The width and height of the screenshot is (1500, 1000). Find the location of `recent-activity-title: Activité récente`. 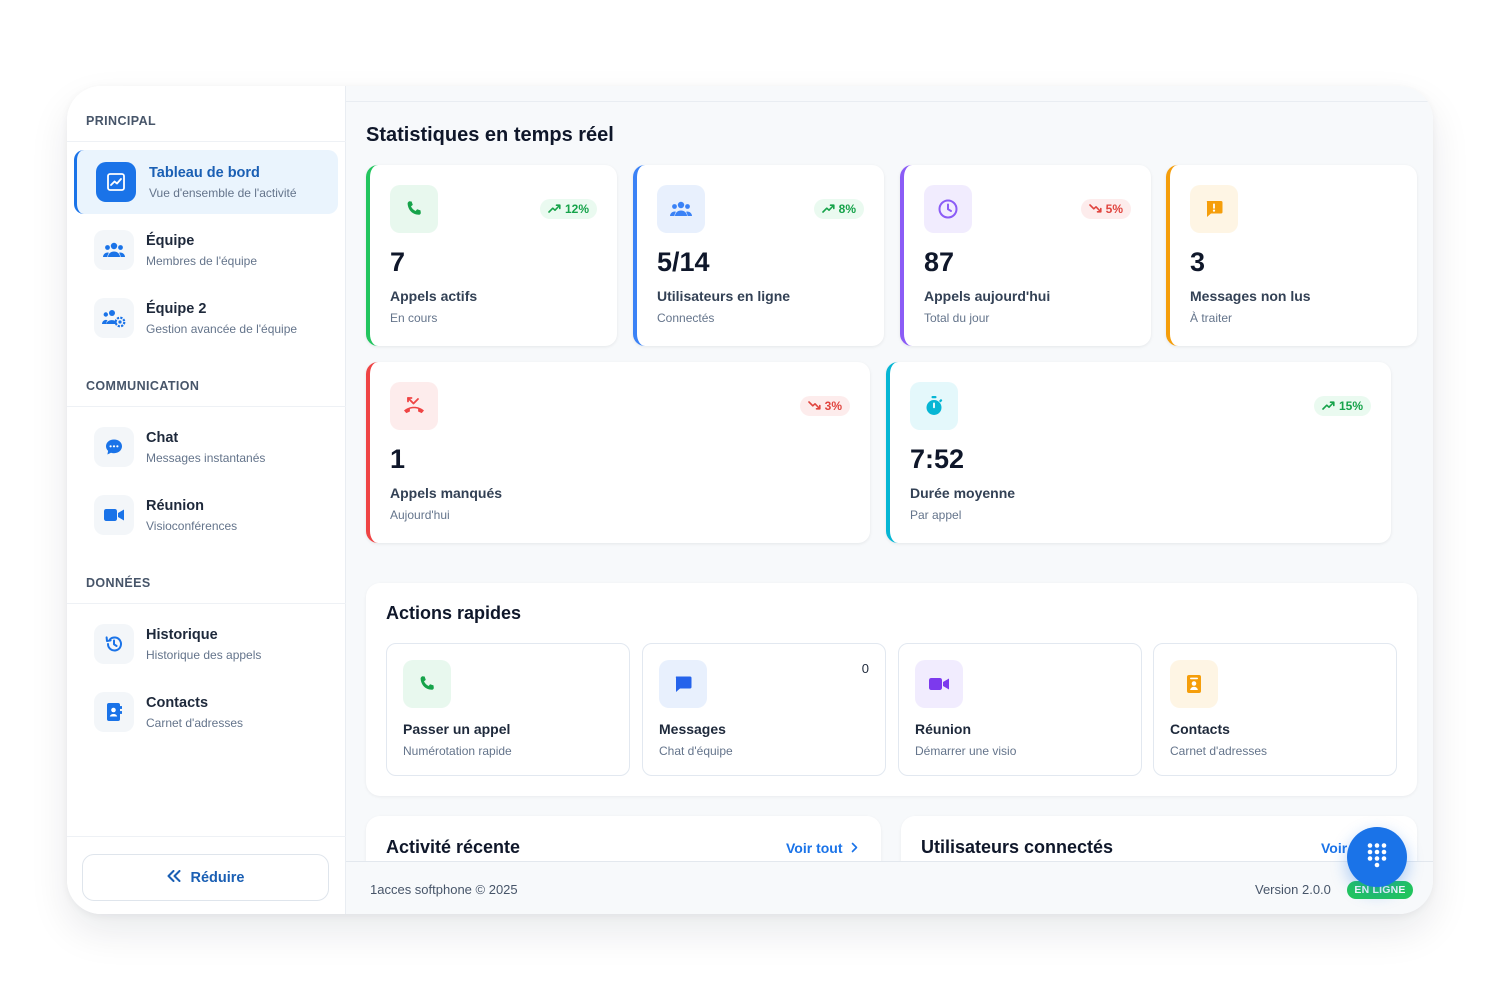

recent-activity-title: Activité récente is located at coordinates (453, 847).